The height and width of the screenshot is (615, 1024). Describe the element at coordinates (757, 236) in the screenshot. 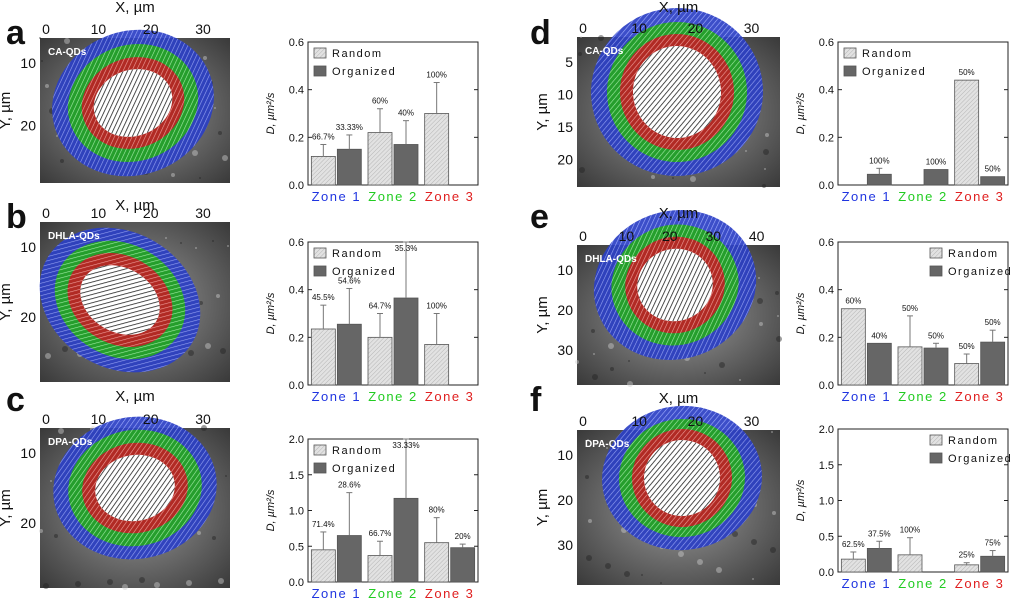

I see `x-tick-label: 40` at that location.